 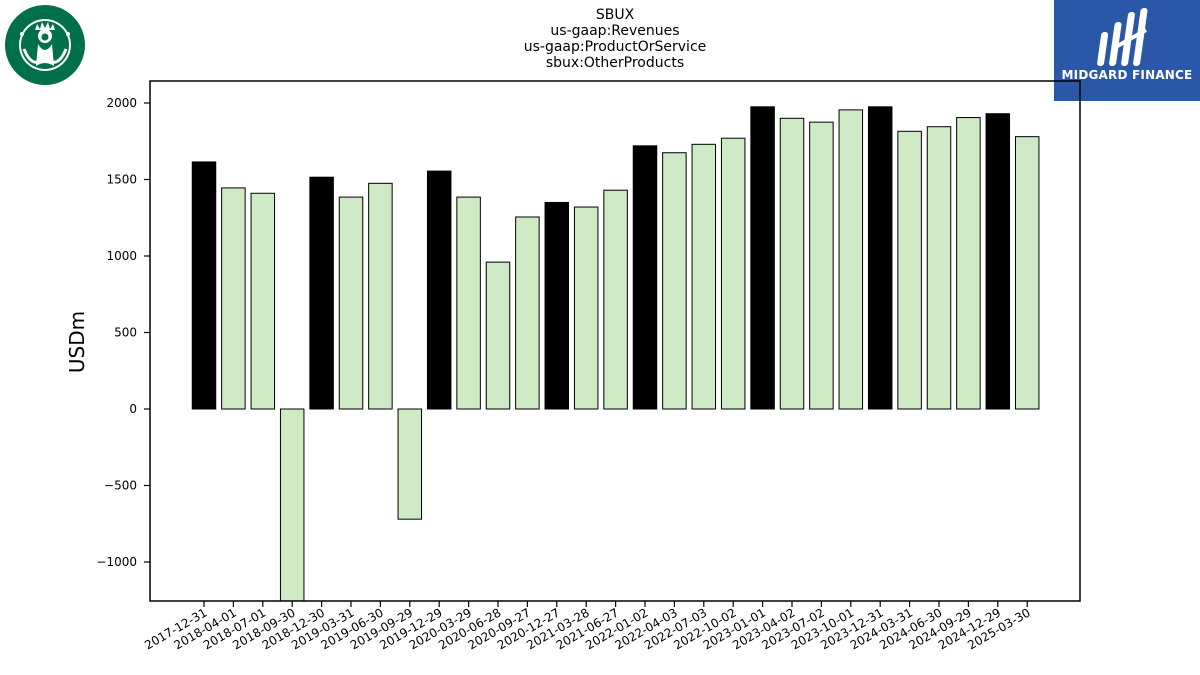 What do you see at coordinates (615, 47) in the screenshot?
I see `chart-title-line-3: us-gaap:ProductOrService` at bounding box center [615, 47].